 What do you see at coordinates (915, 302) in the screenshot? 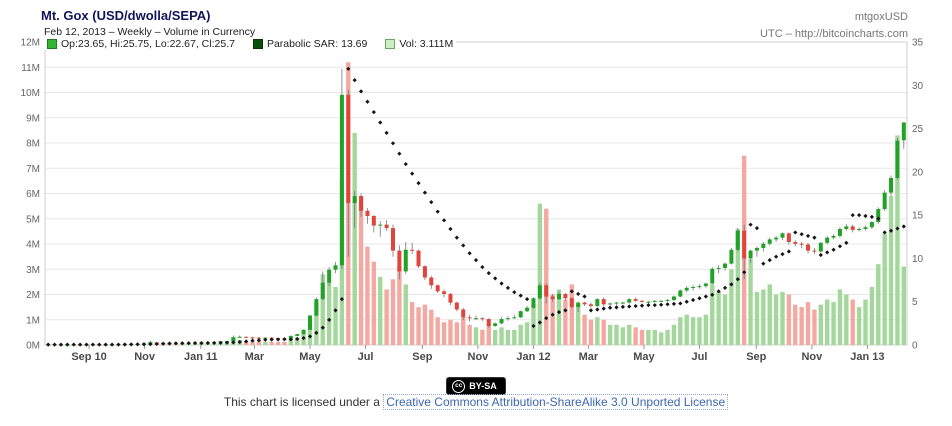
I see `svg-text: 5` at bounding box center [915, 302].